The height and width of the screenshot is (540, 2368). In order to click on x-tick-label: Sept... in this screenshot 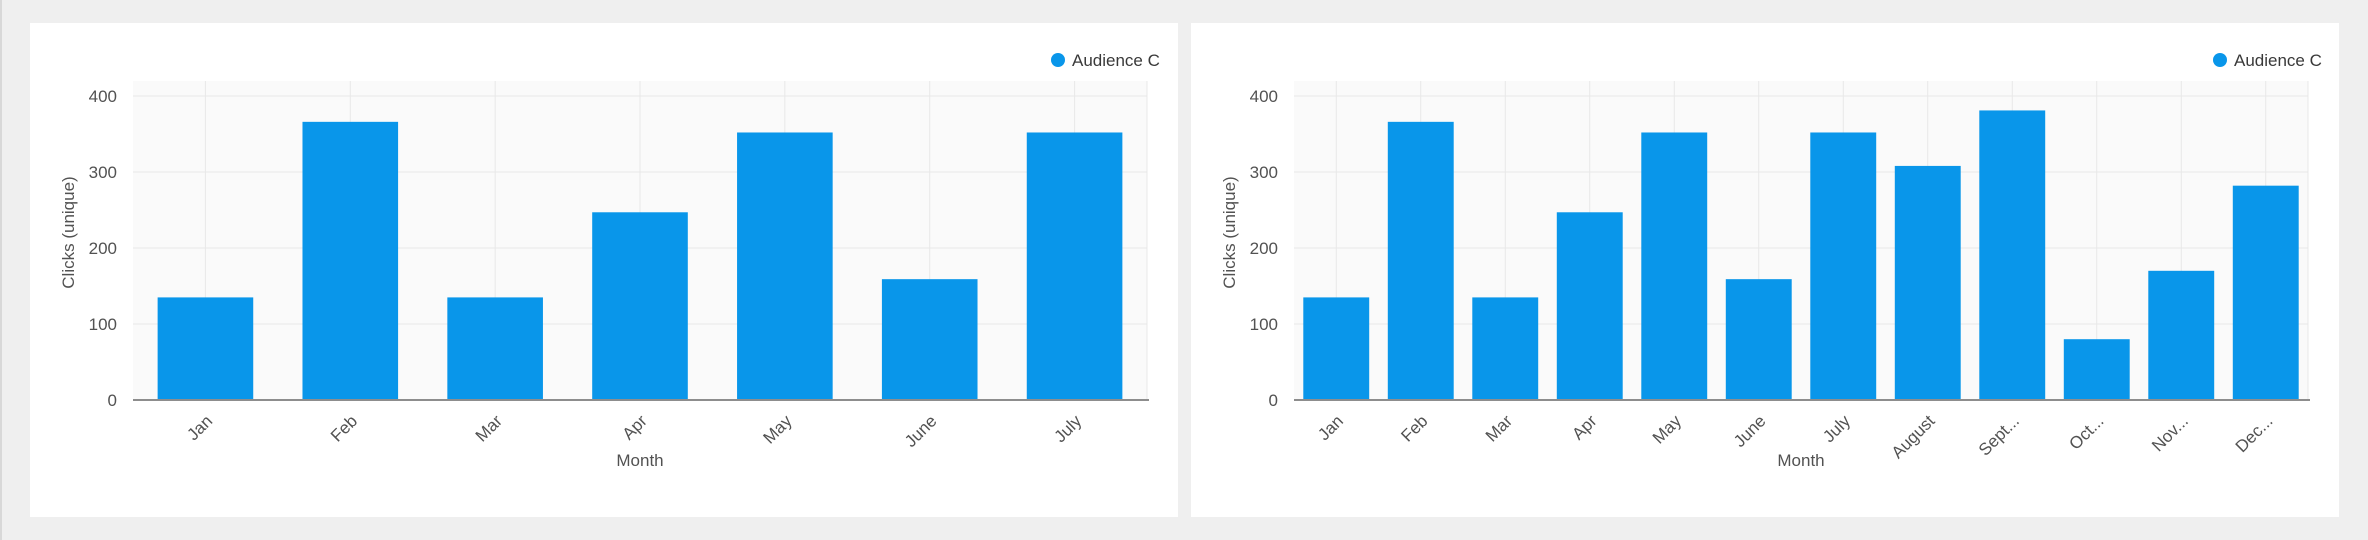, I will do `click(1999, 435)`.